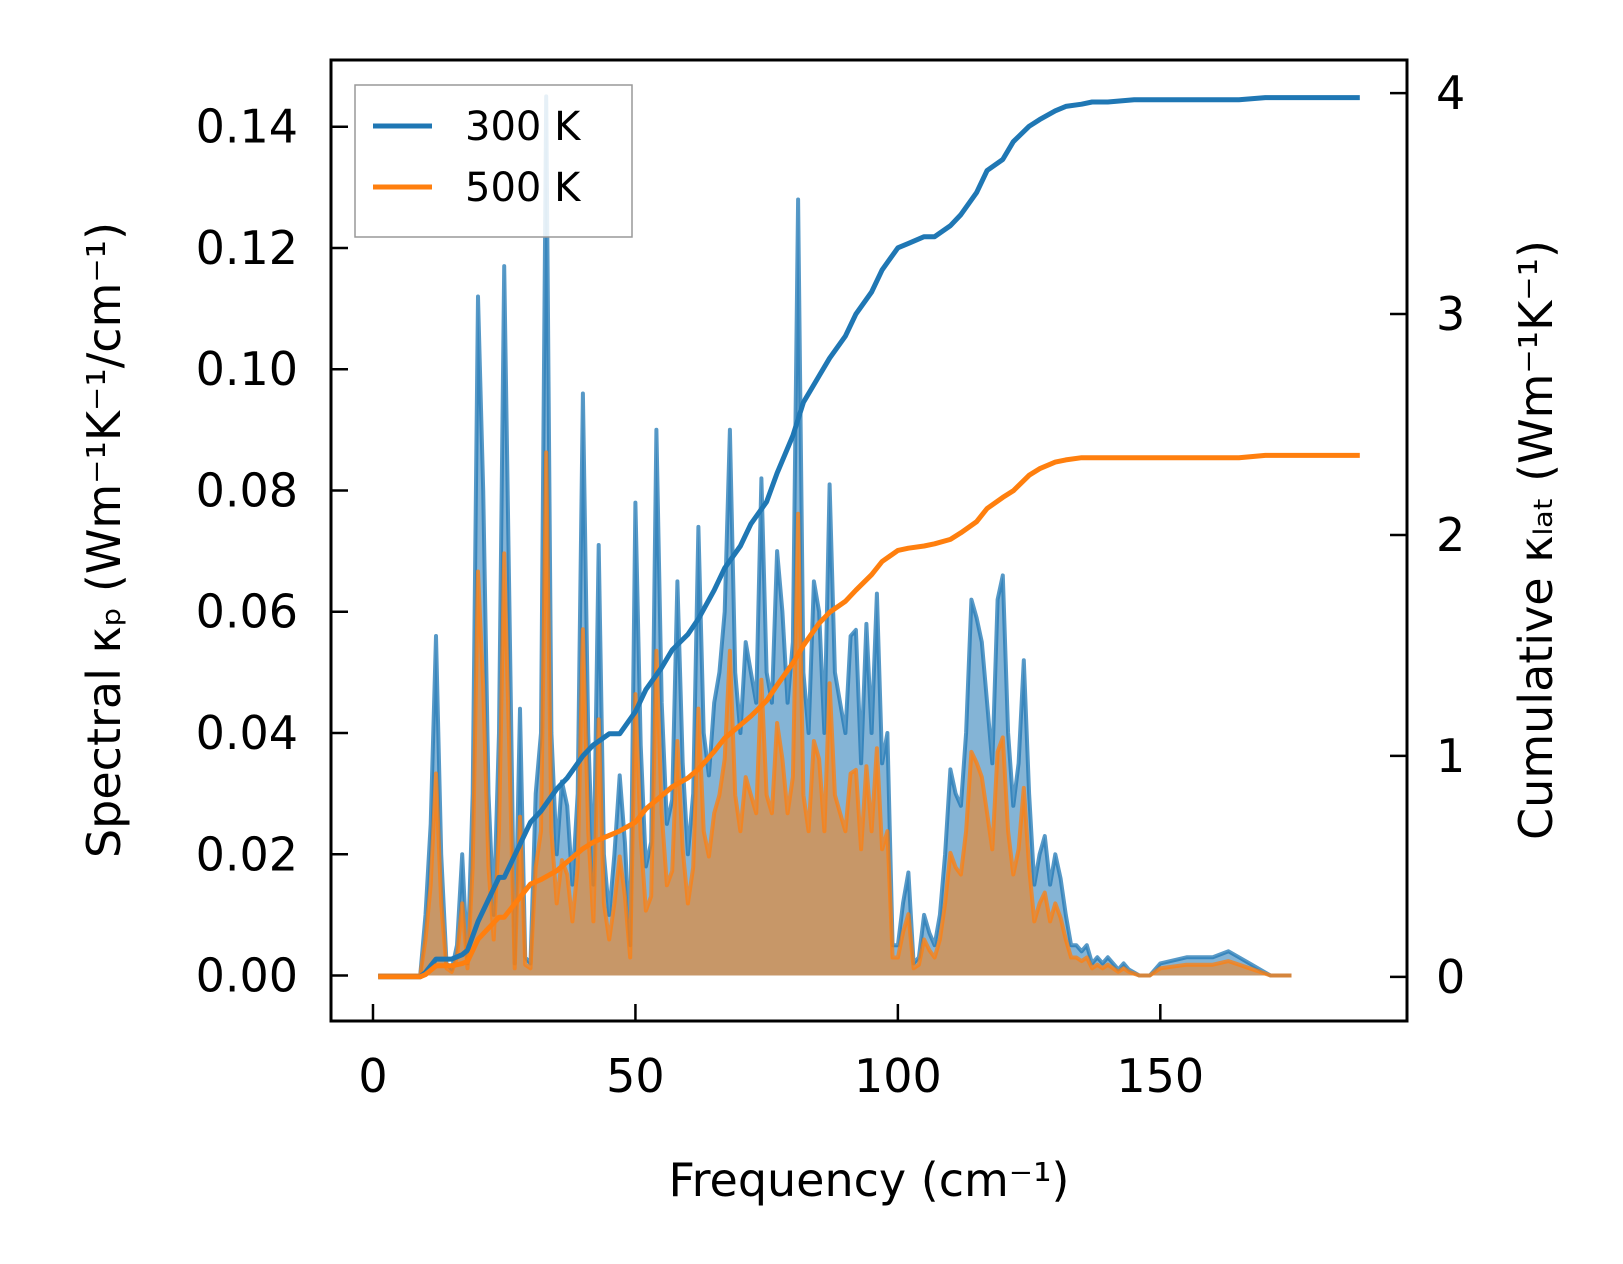 This screenshot has height=1264, width=1623. Describe the element at coordinates (247, 976) in the screenshot. I see `y-left-tick-label: 0.00` at that location.